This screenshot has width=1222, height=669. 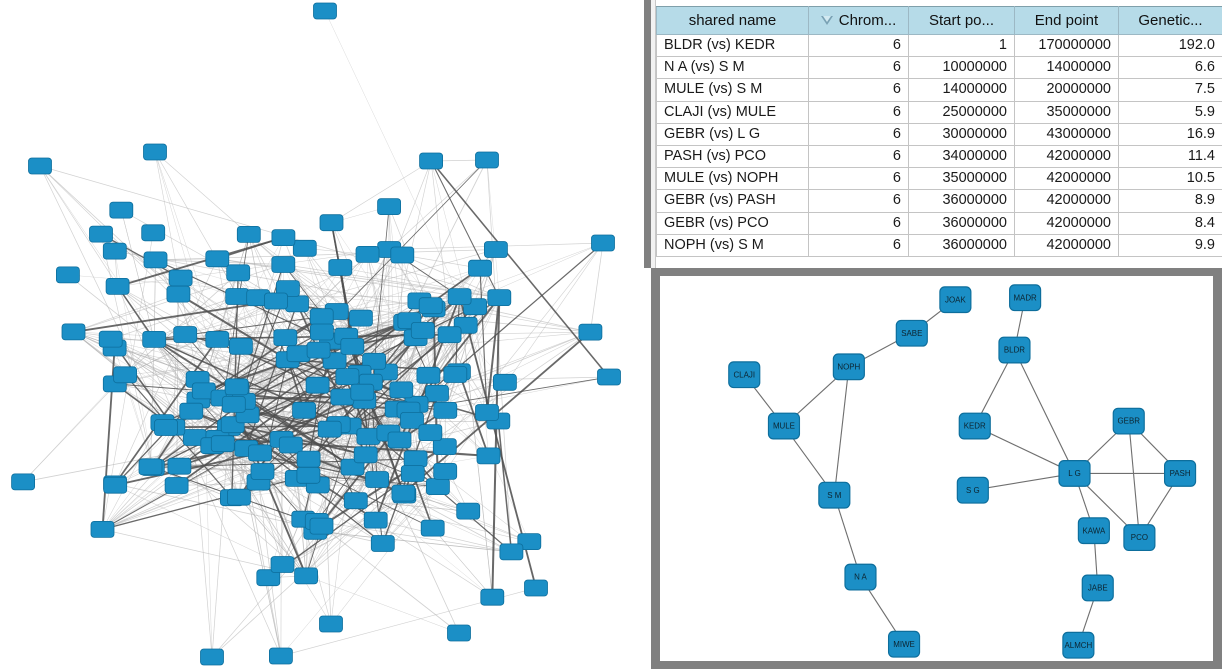 What do you see at coordinates (904, 644) in the screenshot?
I see `subnetwork-node: MIWE` at bounding box center [904, 644].